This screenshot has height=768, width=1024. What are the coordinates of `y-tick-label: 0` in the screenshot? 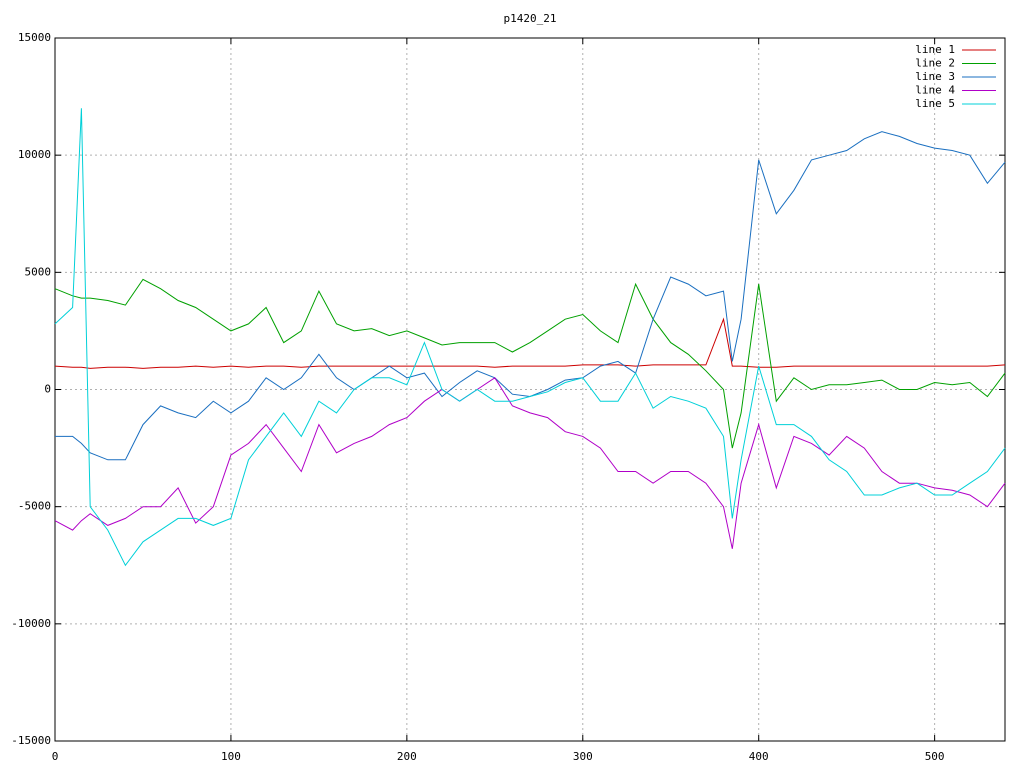 It's located at (47, 389).